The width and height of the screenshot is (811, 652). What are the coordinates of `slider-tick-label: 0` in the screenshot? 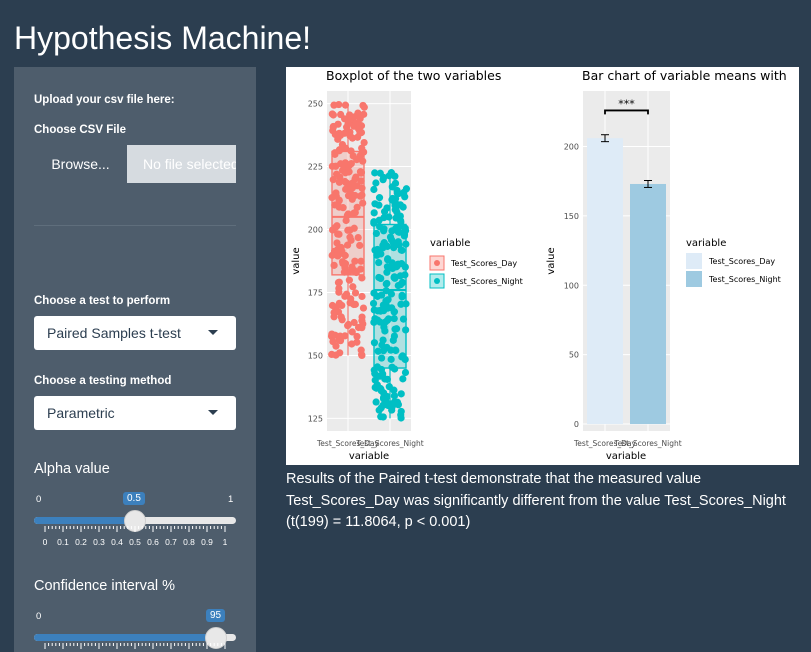 It's located at (45, 542).